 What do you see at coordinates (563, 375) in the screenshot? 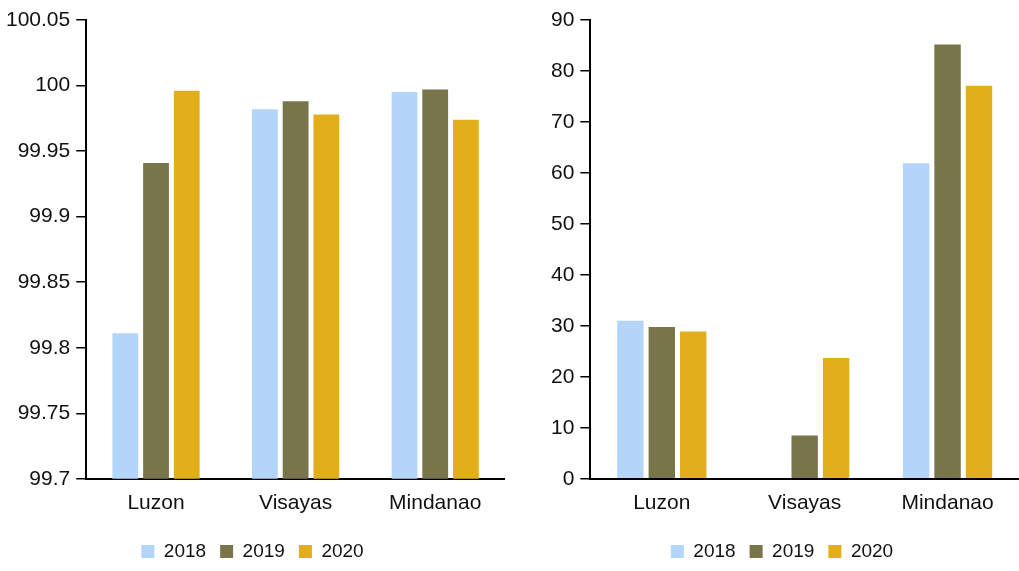
I see `y-tick-label: 20` at bounding box center [563, 375].